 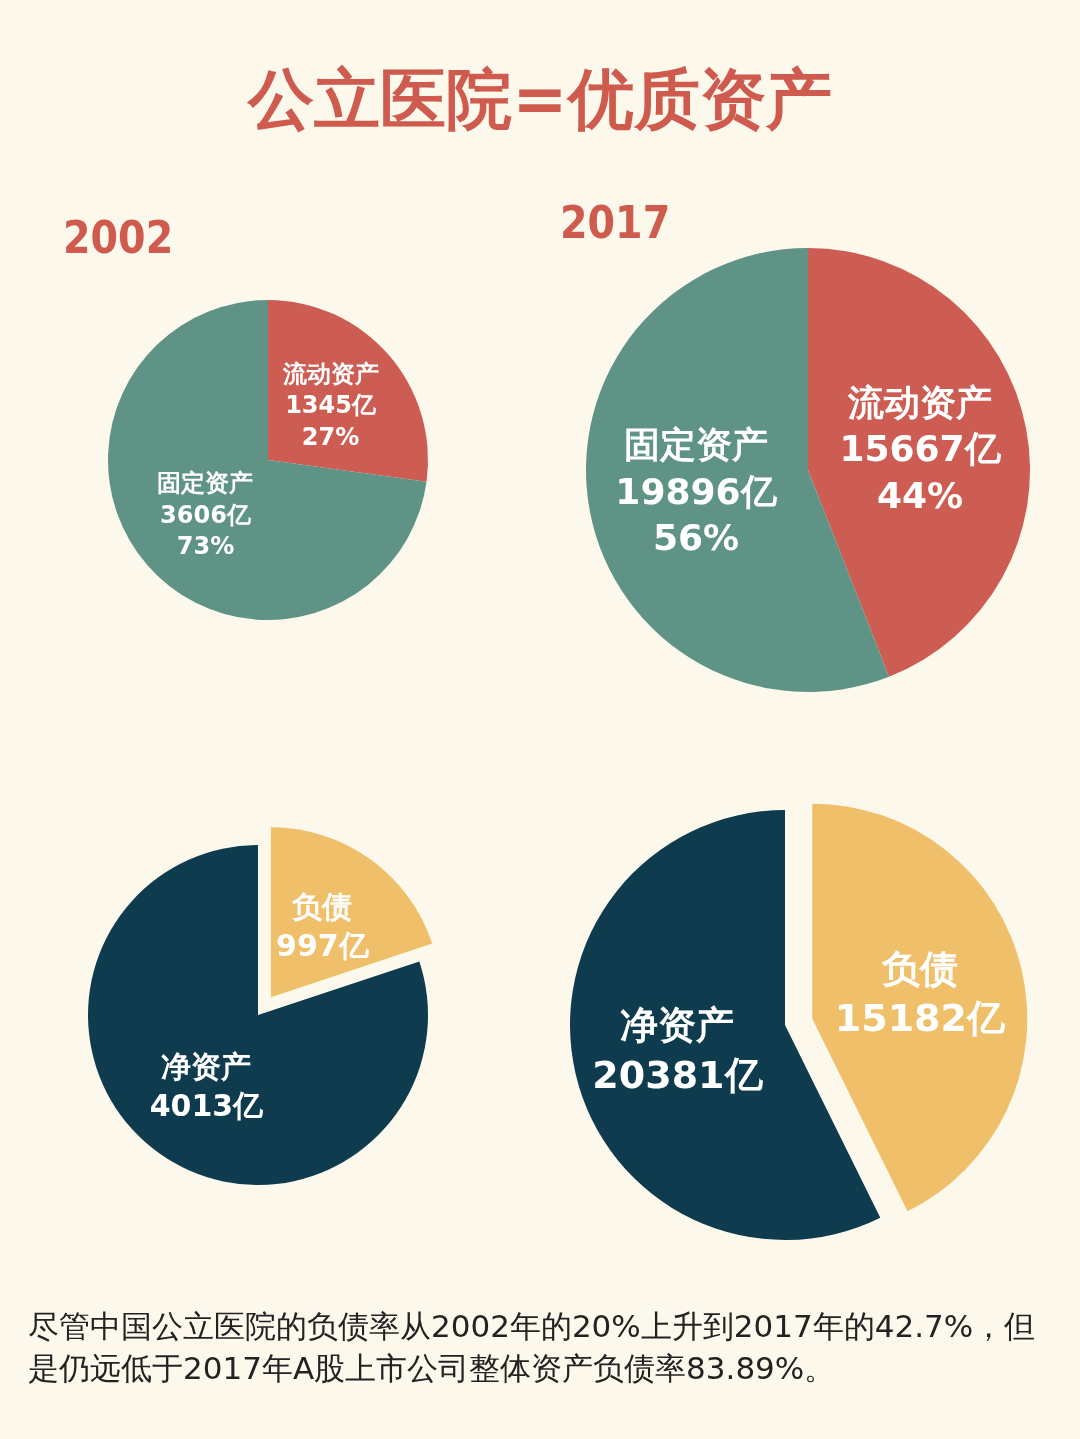 I want to click on text: 尽管中国公立医院的负债率从2002年的20%上升到2017年的42.7%，但是仍远低于2017年A股上市公司整体资产负债率83.89%。, so click(x=532, y=1347).